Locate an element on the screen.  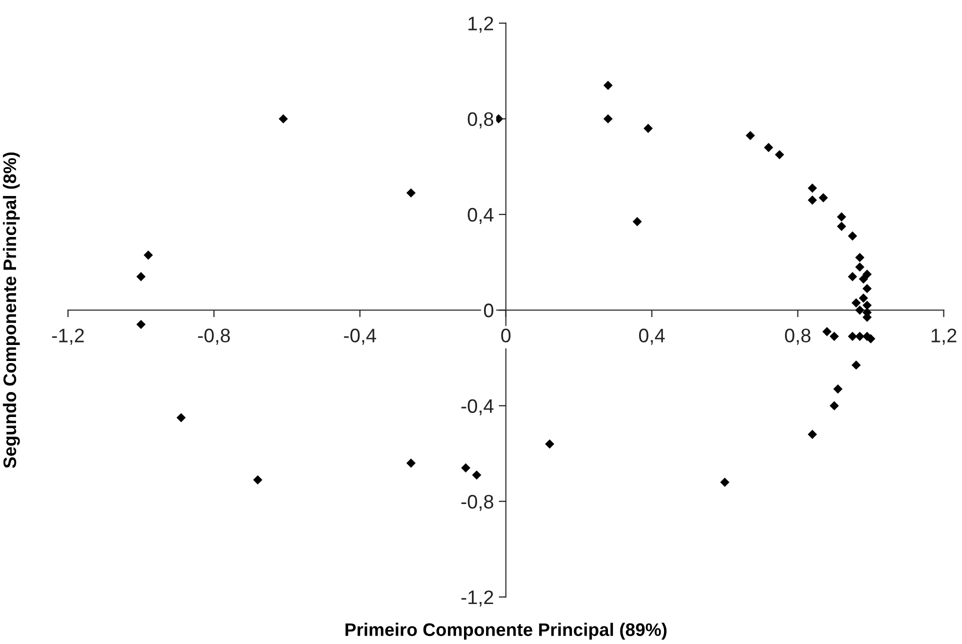
x-tick-label: -0,8 is located at coordinates (214, 336).